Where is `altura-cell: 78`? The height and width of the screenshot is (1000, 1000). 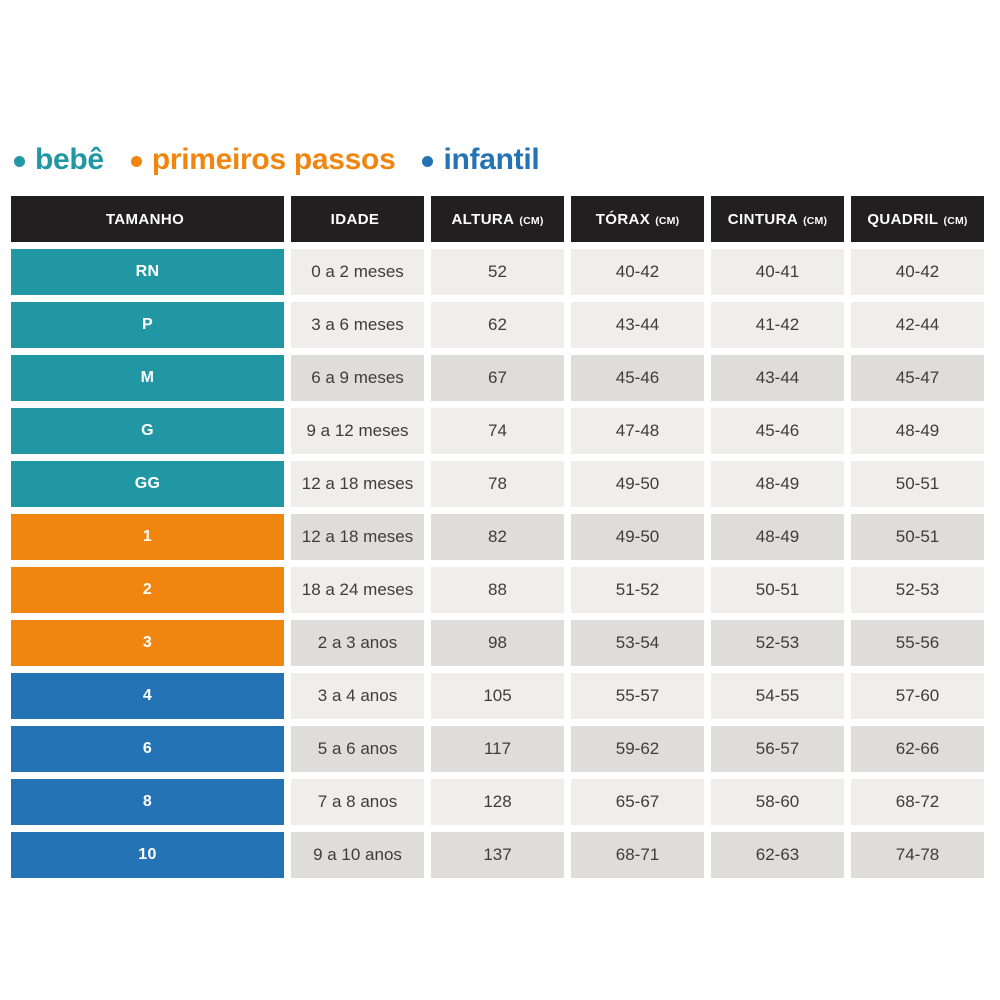 altura-cell: 78 is located at coordinates (497, 484).